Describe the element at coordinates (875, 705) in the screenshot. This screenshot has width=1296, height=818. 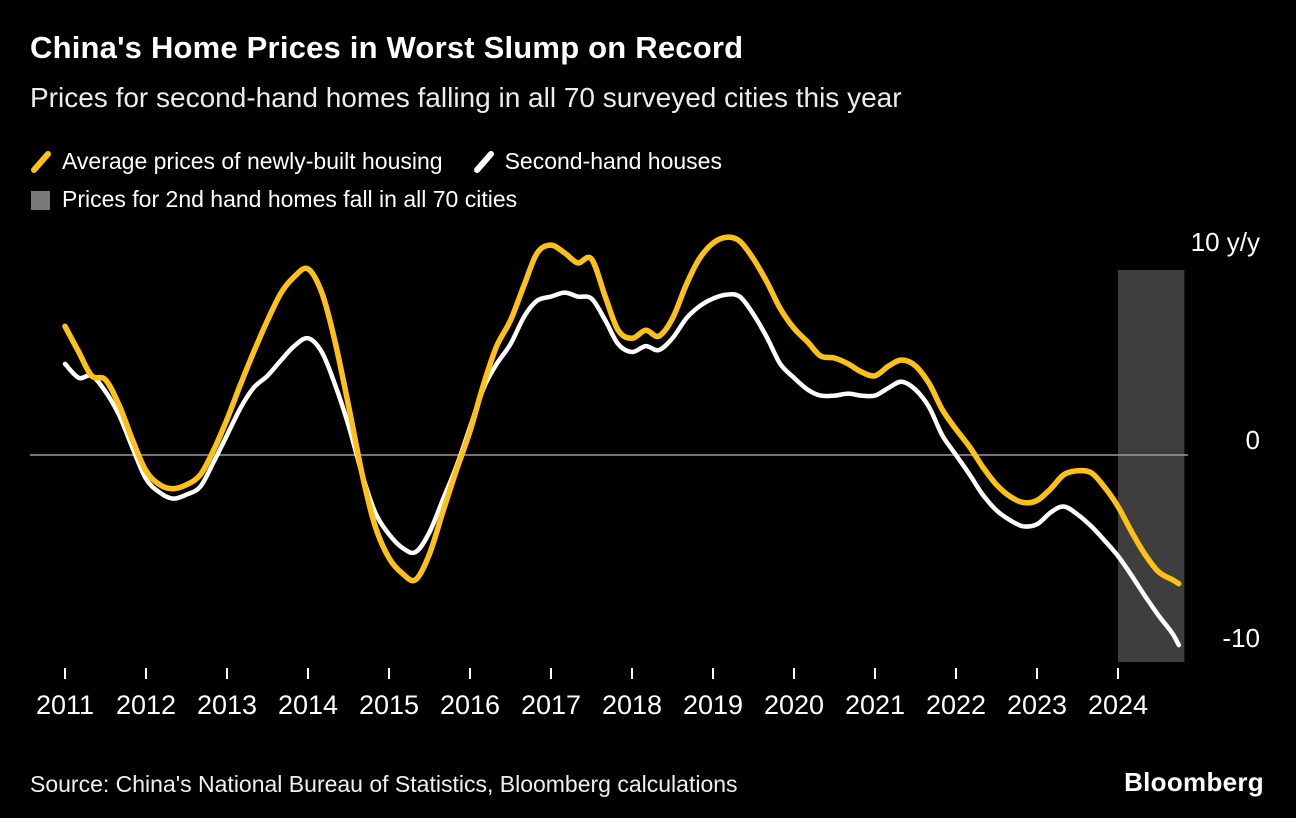
I see `x-axis-label: 2021` at that location.